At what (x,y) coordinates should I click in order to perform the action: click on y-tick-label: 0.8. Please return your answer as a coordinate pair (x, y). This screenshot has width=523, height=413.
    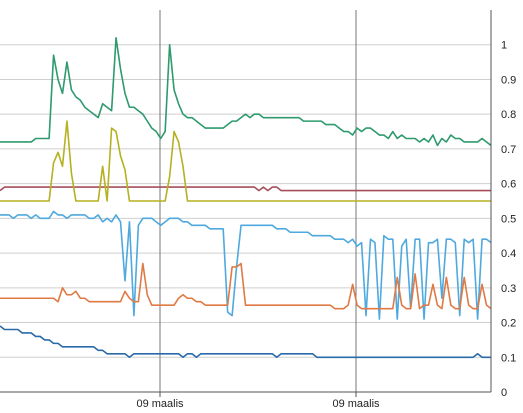
    Looking at the image, I should click on (508, 115).